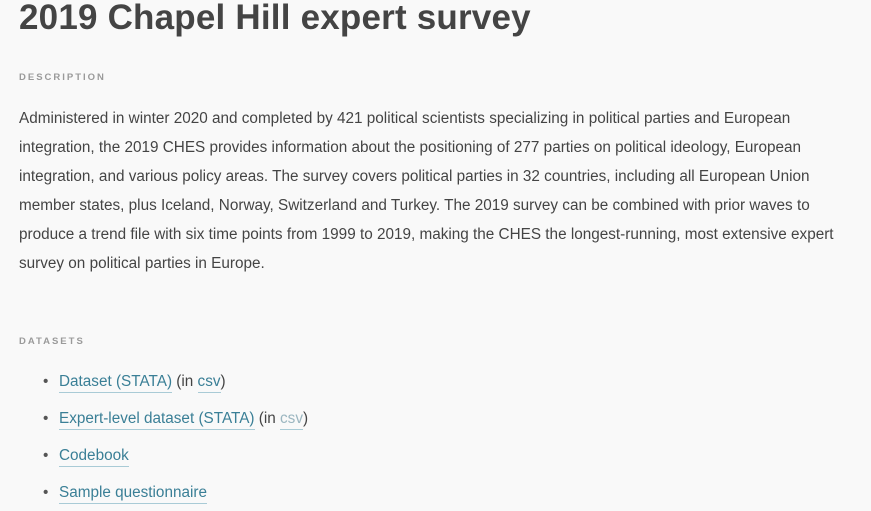  I want to click on list-item: • Sample questionnaire, so click(163, 495).